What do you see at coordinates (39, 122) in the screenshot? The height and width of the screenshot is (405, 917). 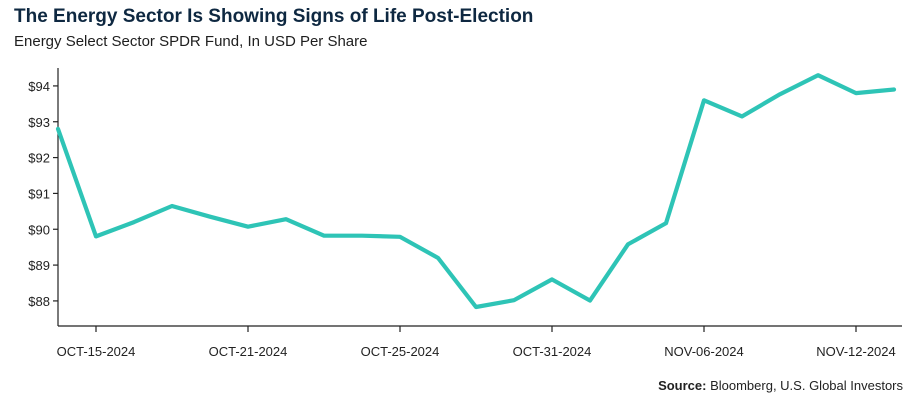 I see `y-tick-label: $93` at bounding box center [39, 122].